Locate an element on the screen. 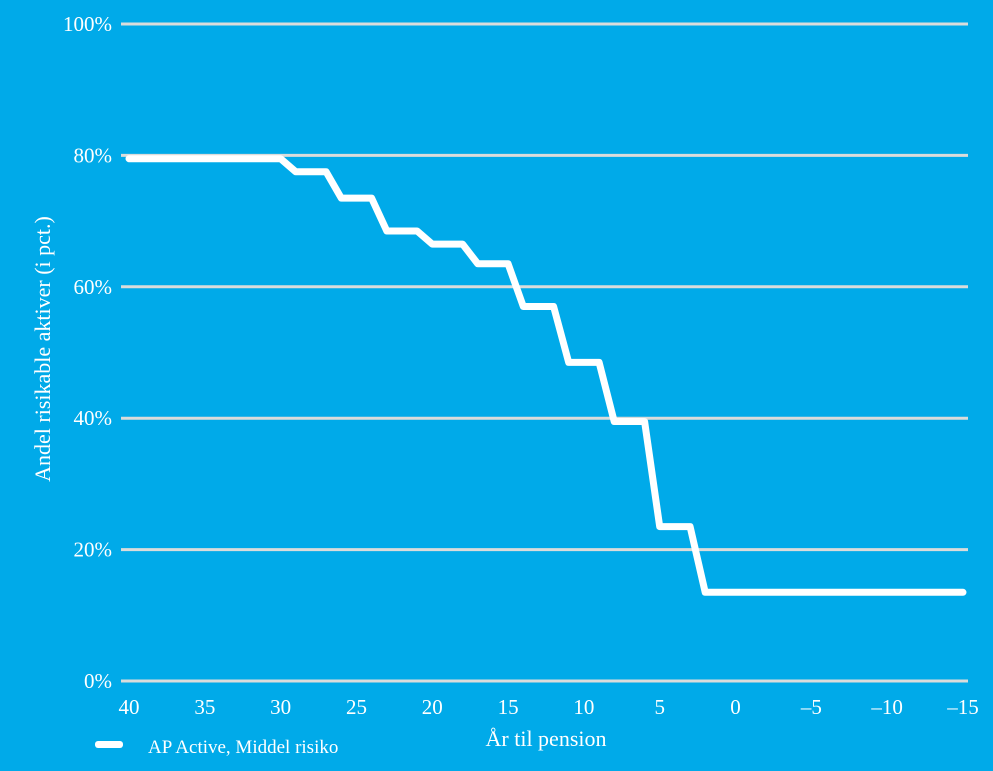  x-axis-title: År til pension is located at coordinates (546, 738).